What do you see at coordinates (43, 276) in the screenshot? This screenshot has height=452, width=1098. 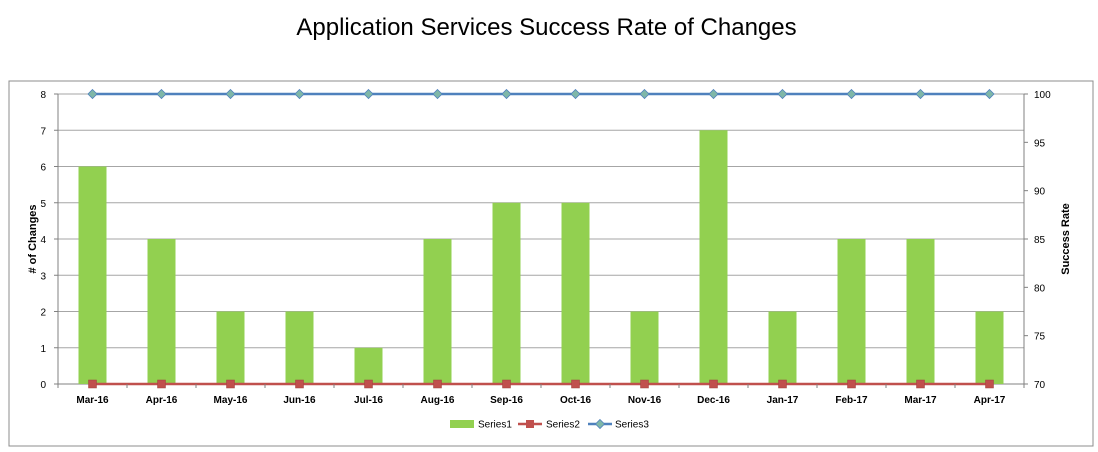 I see `y-tick-label: 3` at bounding box center [43, 276].